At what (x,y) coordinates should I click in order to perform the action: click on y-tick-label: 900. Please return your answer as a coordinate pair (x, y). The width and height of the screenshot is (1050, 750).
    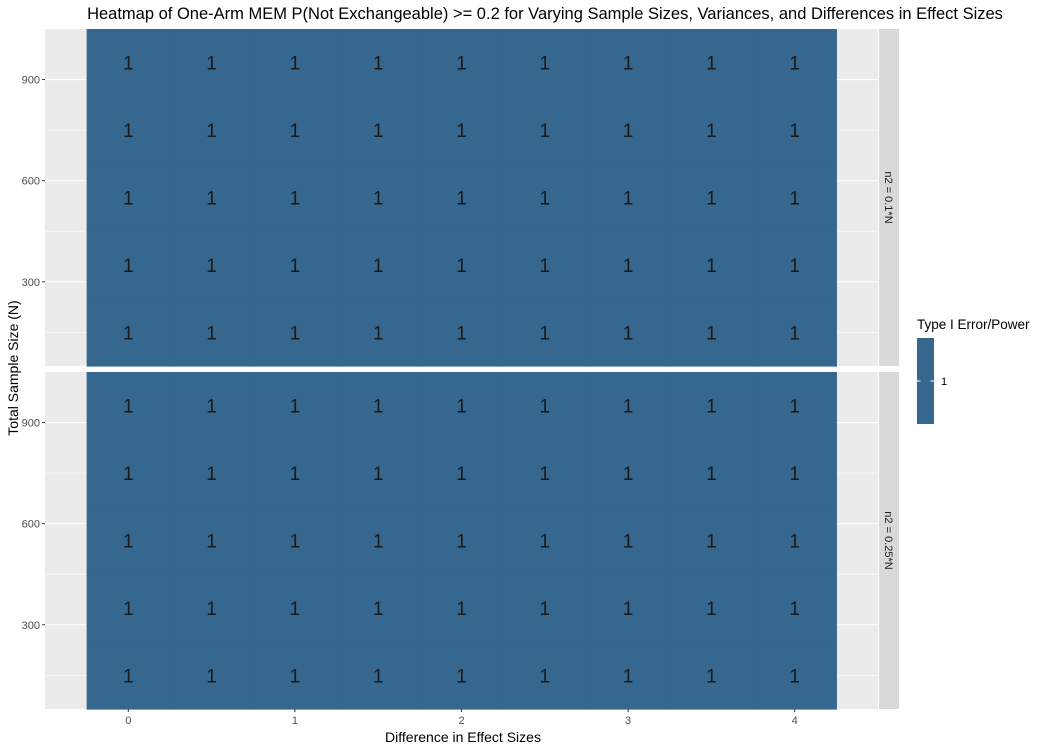
    Looking at the image, I should click on (31, 424).